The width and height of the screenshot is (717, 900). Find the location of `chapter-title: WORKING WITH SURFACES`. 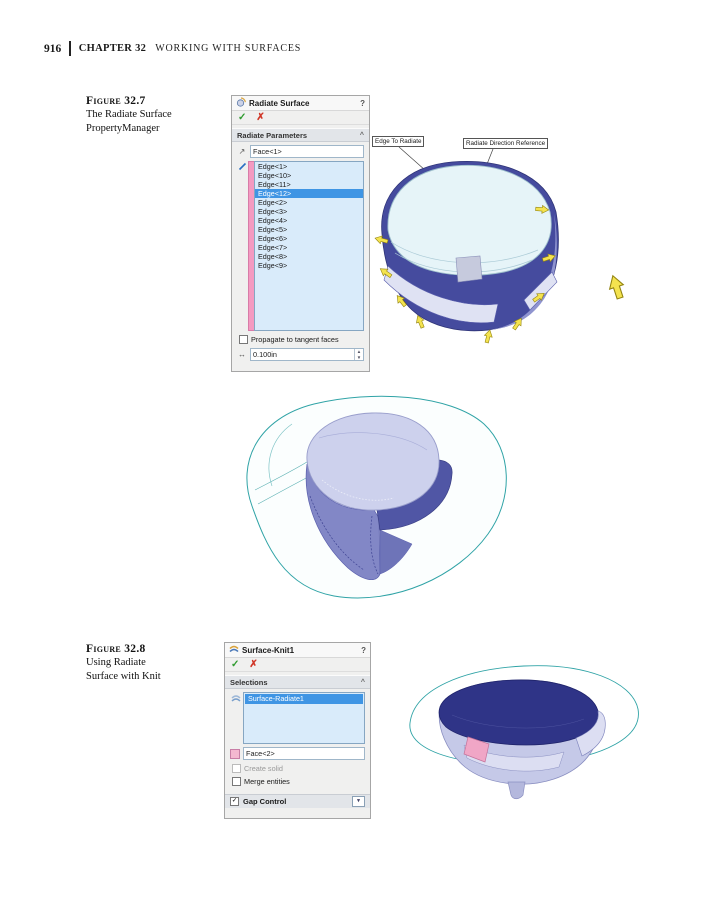

chapter-title: WORKING WITH SURFACES is located at coordinates (228, 48).